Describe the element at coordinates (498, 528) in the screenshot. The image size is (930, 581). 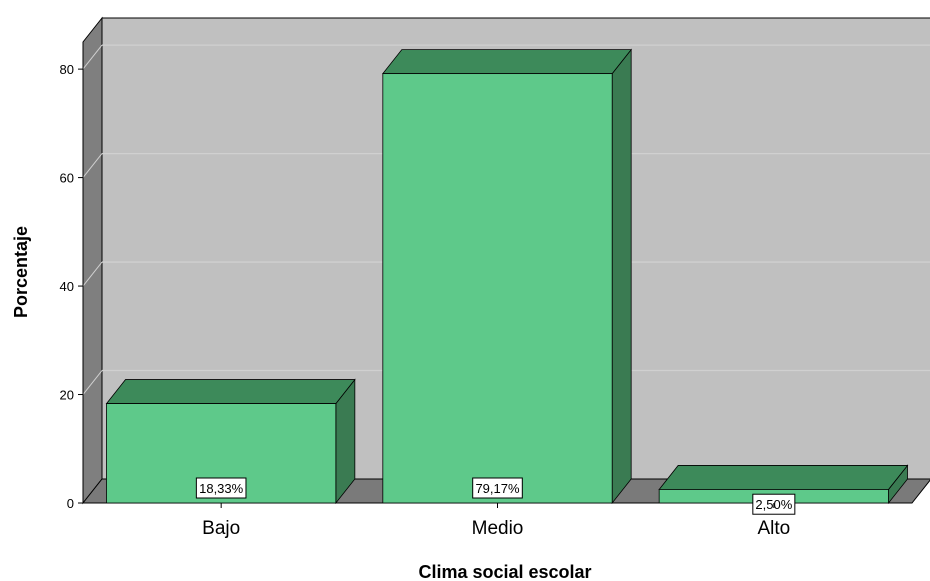
I see `x-tick-label: Medio` at that location.